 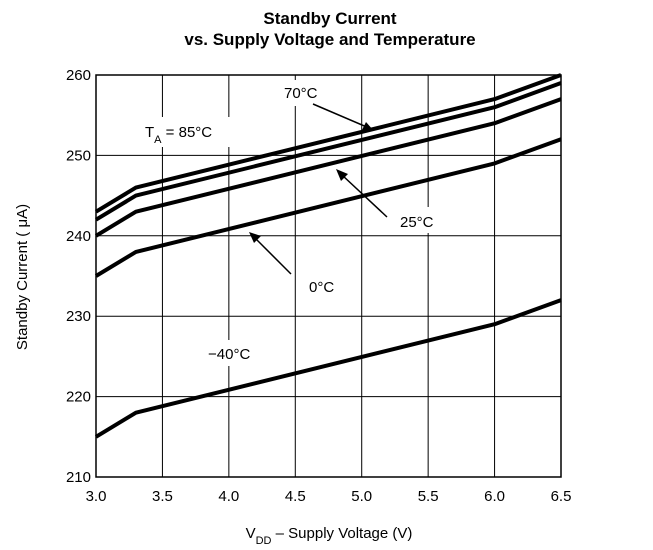 I want to click on y-axis-label: Standby Current ( μA), so click(x=22, y=277).